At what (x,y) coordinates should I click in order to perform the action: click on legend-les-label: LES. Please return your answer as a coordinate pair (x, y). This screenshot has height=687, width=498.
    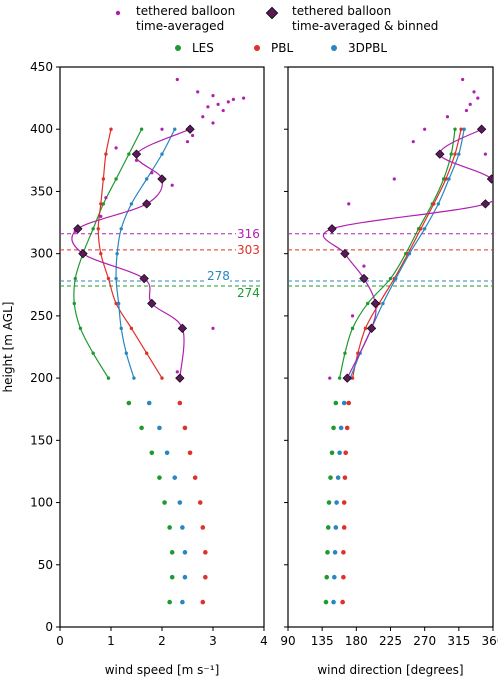
    Looking at the image, I should click on (203, 48).